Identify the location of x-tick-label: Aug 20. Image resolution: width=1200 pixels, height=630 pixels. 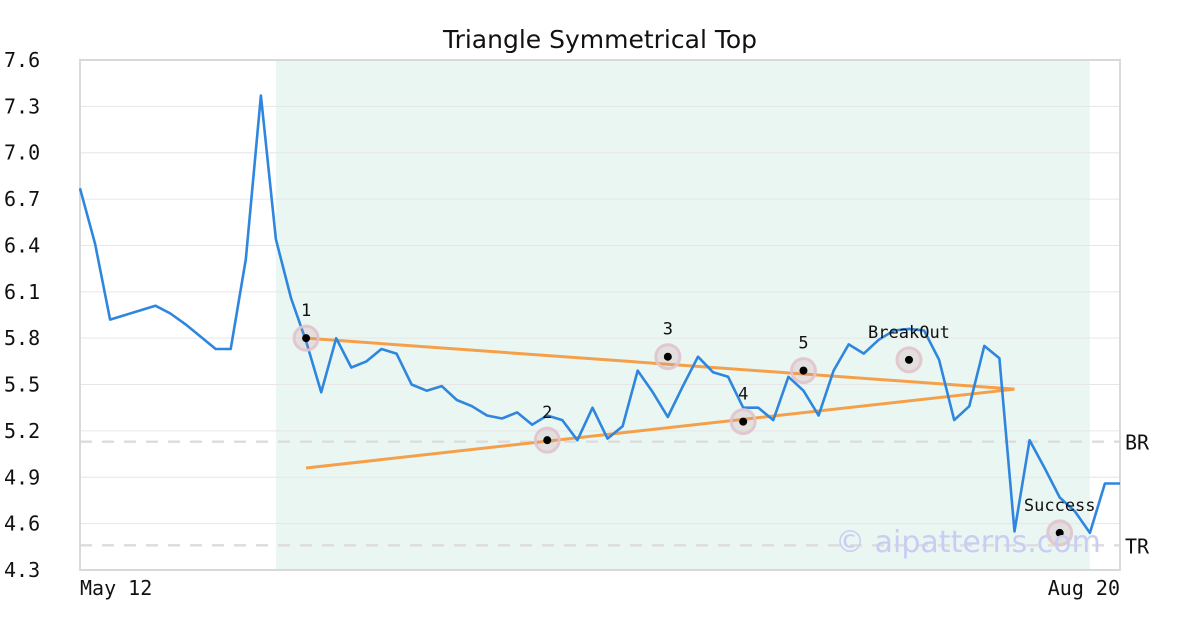
(1084, 588).